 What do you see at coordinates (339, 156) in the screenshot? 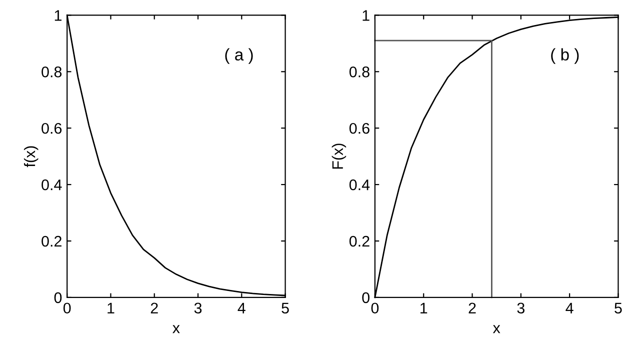
I see `y-axis-title: F(x)` at bounding box center [339, 156].